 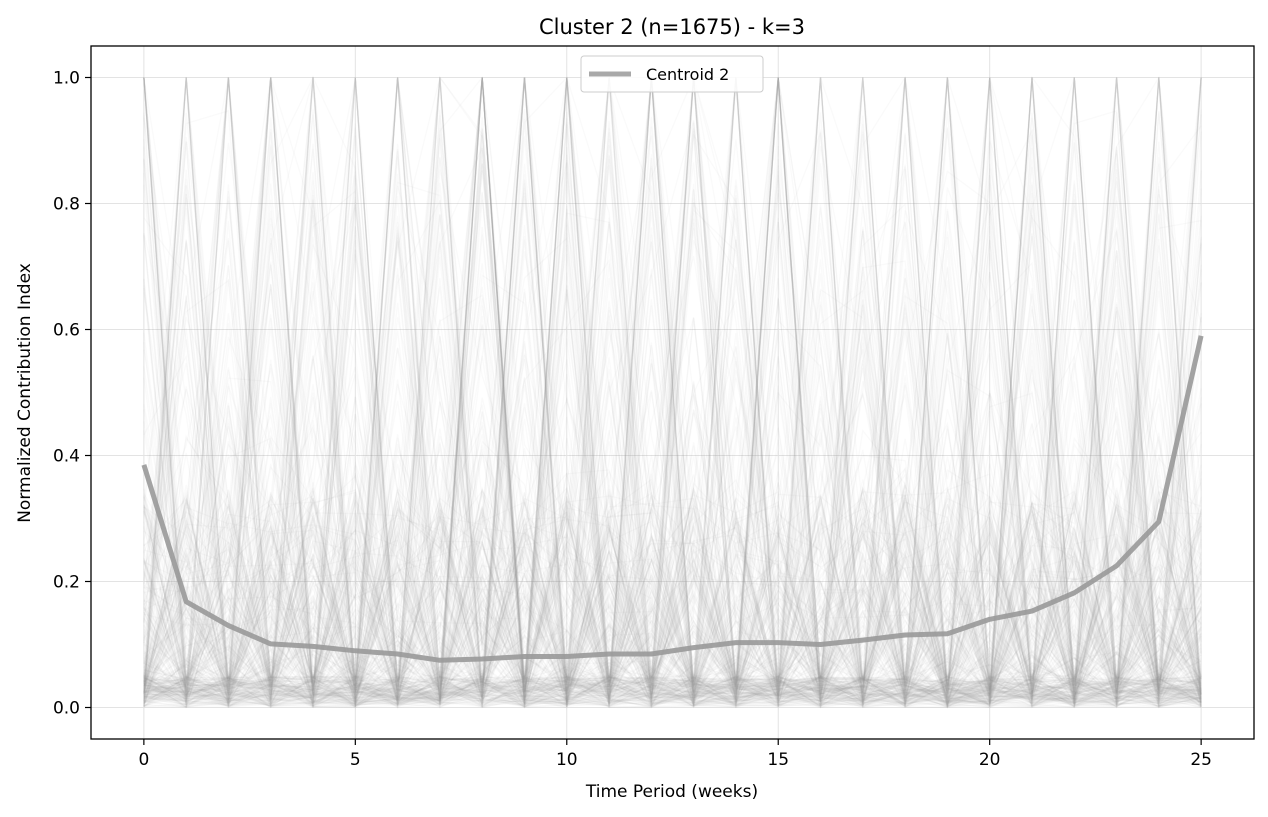 What do you see at coordinates (66, 205) in the screenshot?
I see `y-tick-label: 0.8` at bounding box center [66, 205].